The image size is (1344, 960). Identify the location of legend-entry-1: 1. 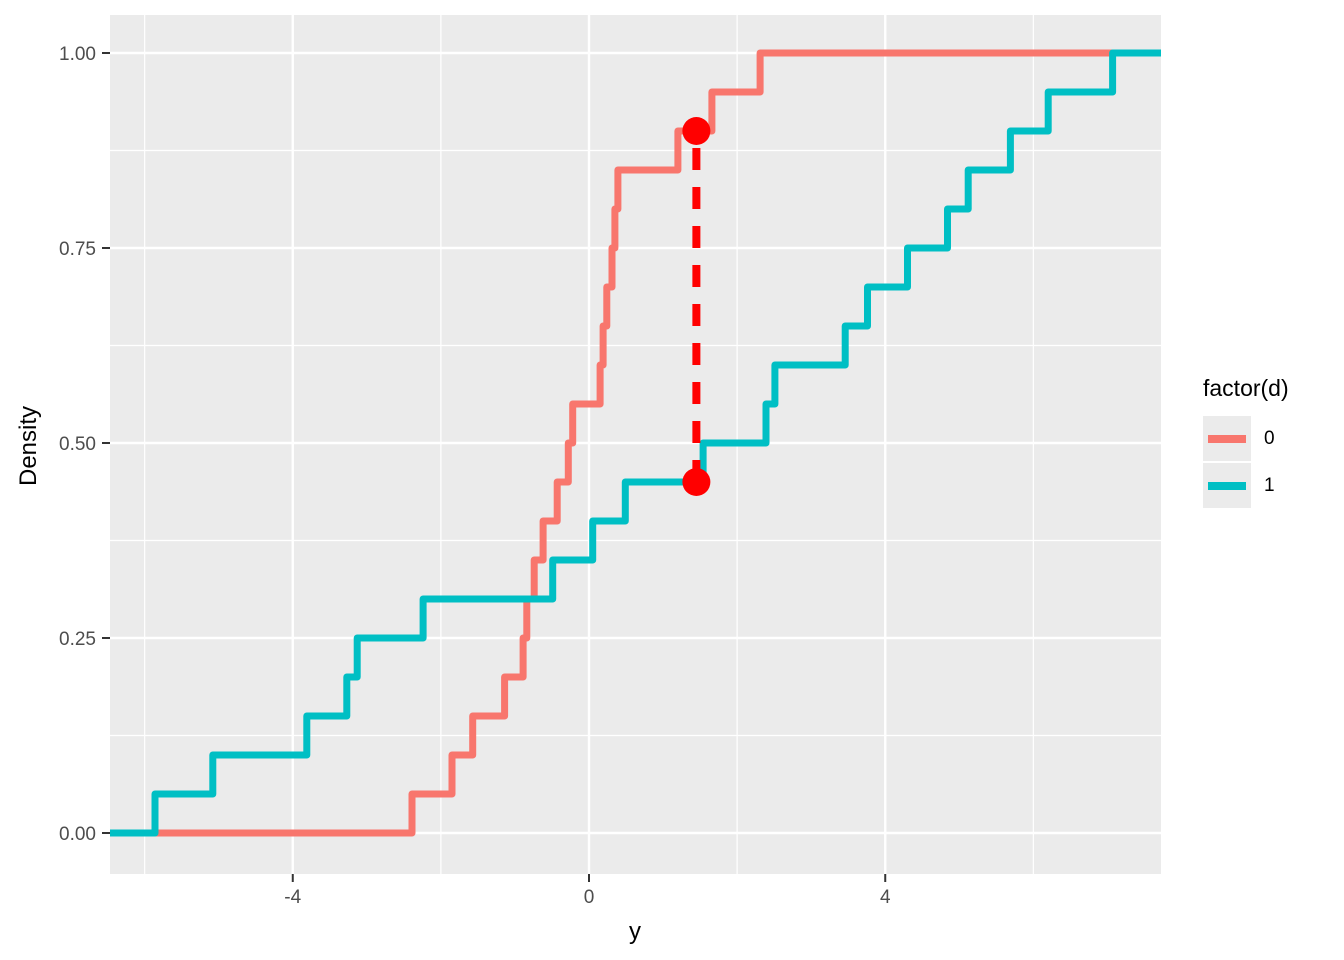
(1239, 485).